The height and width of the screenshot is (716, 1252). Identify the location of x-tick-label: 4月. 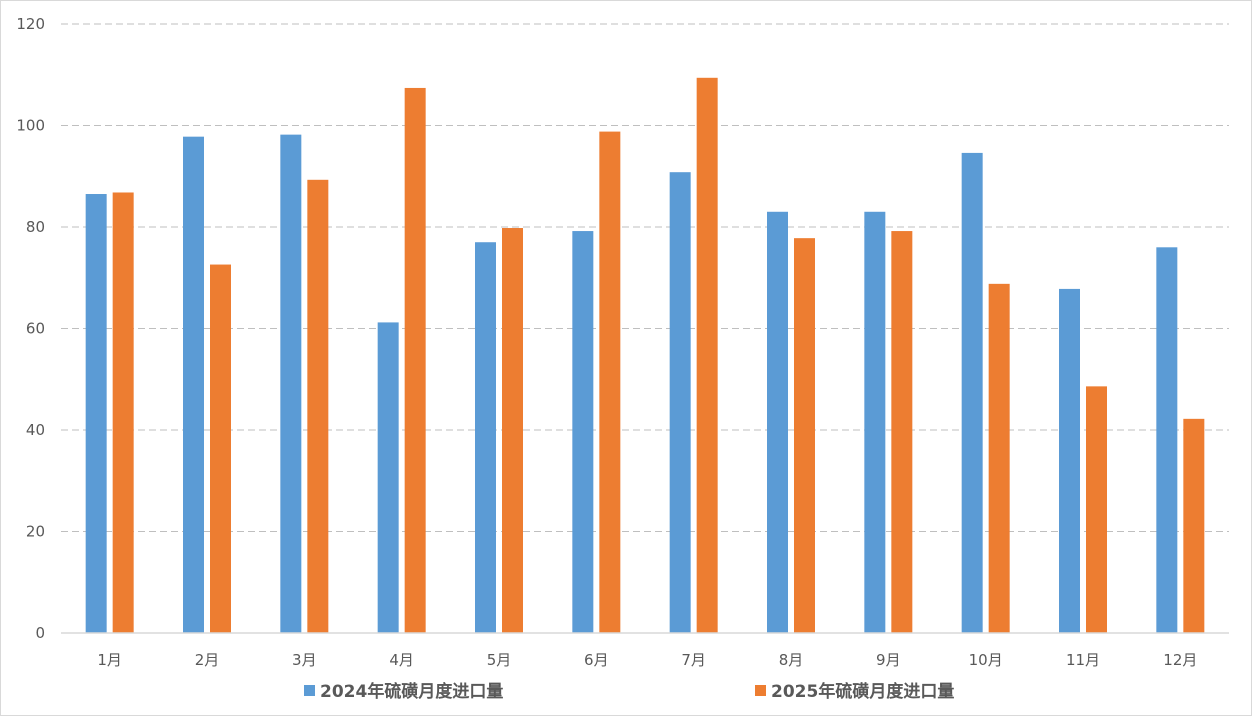
(401, 660).